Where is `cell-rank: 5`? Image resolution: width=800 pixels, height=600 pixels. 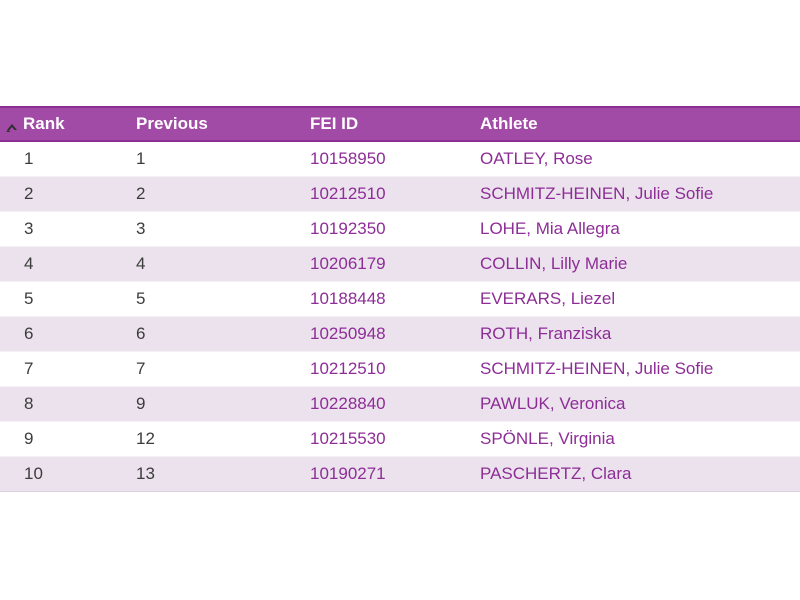
cell-rank: 5 is located at coordinates (56, 299).